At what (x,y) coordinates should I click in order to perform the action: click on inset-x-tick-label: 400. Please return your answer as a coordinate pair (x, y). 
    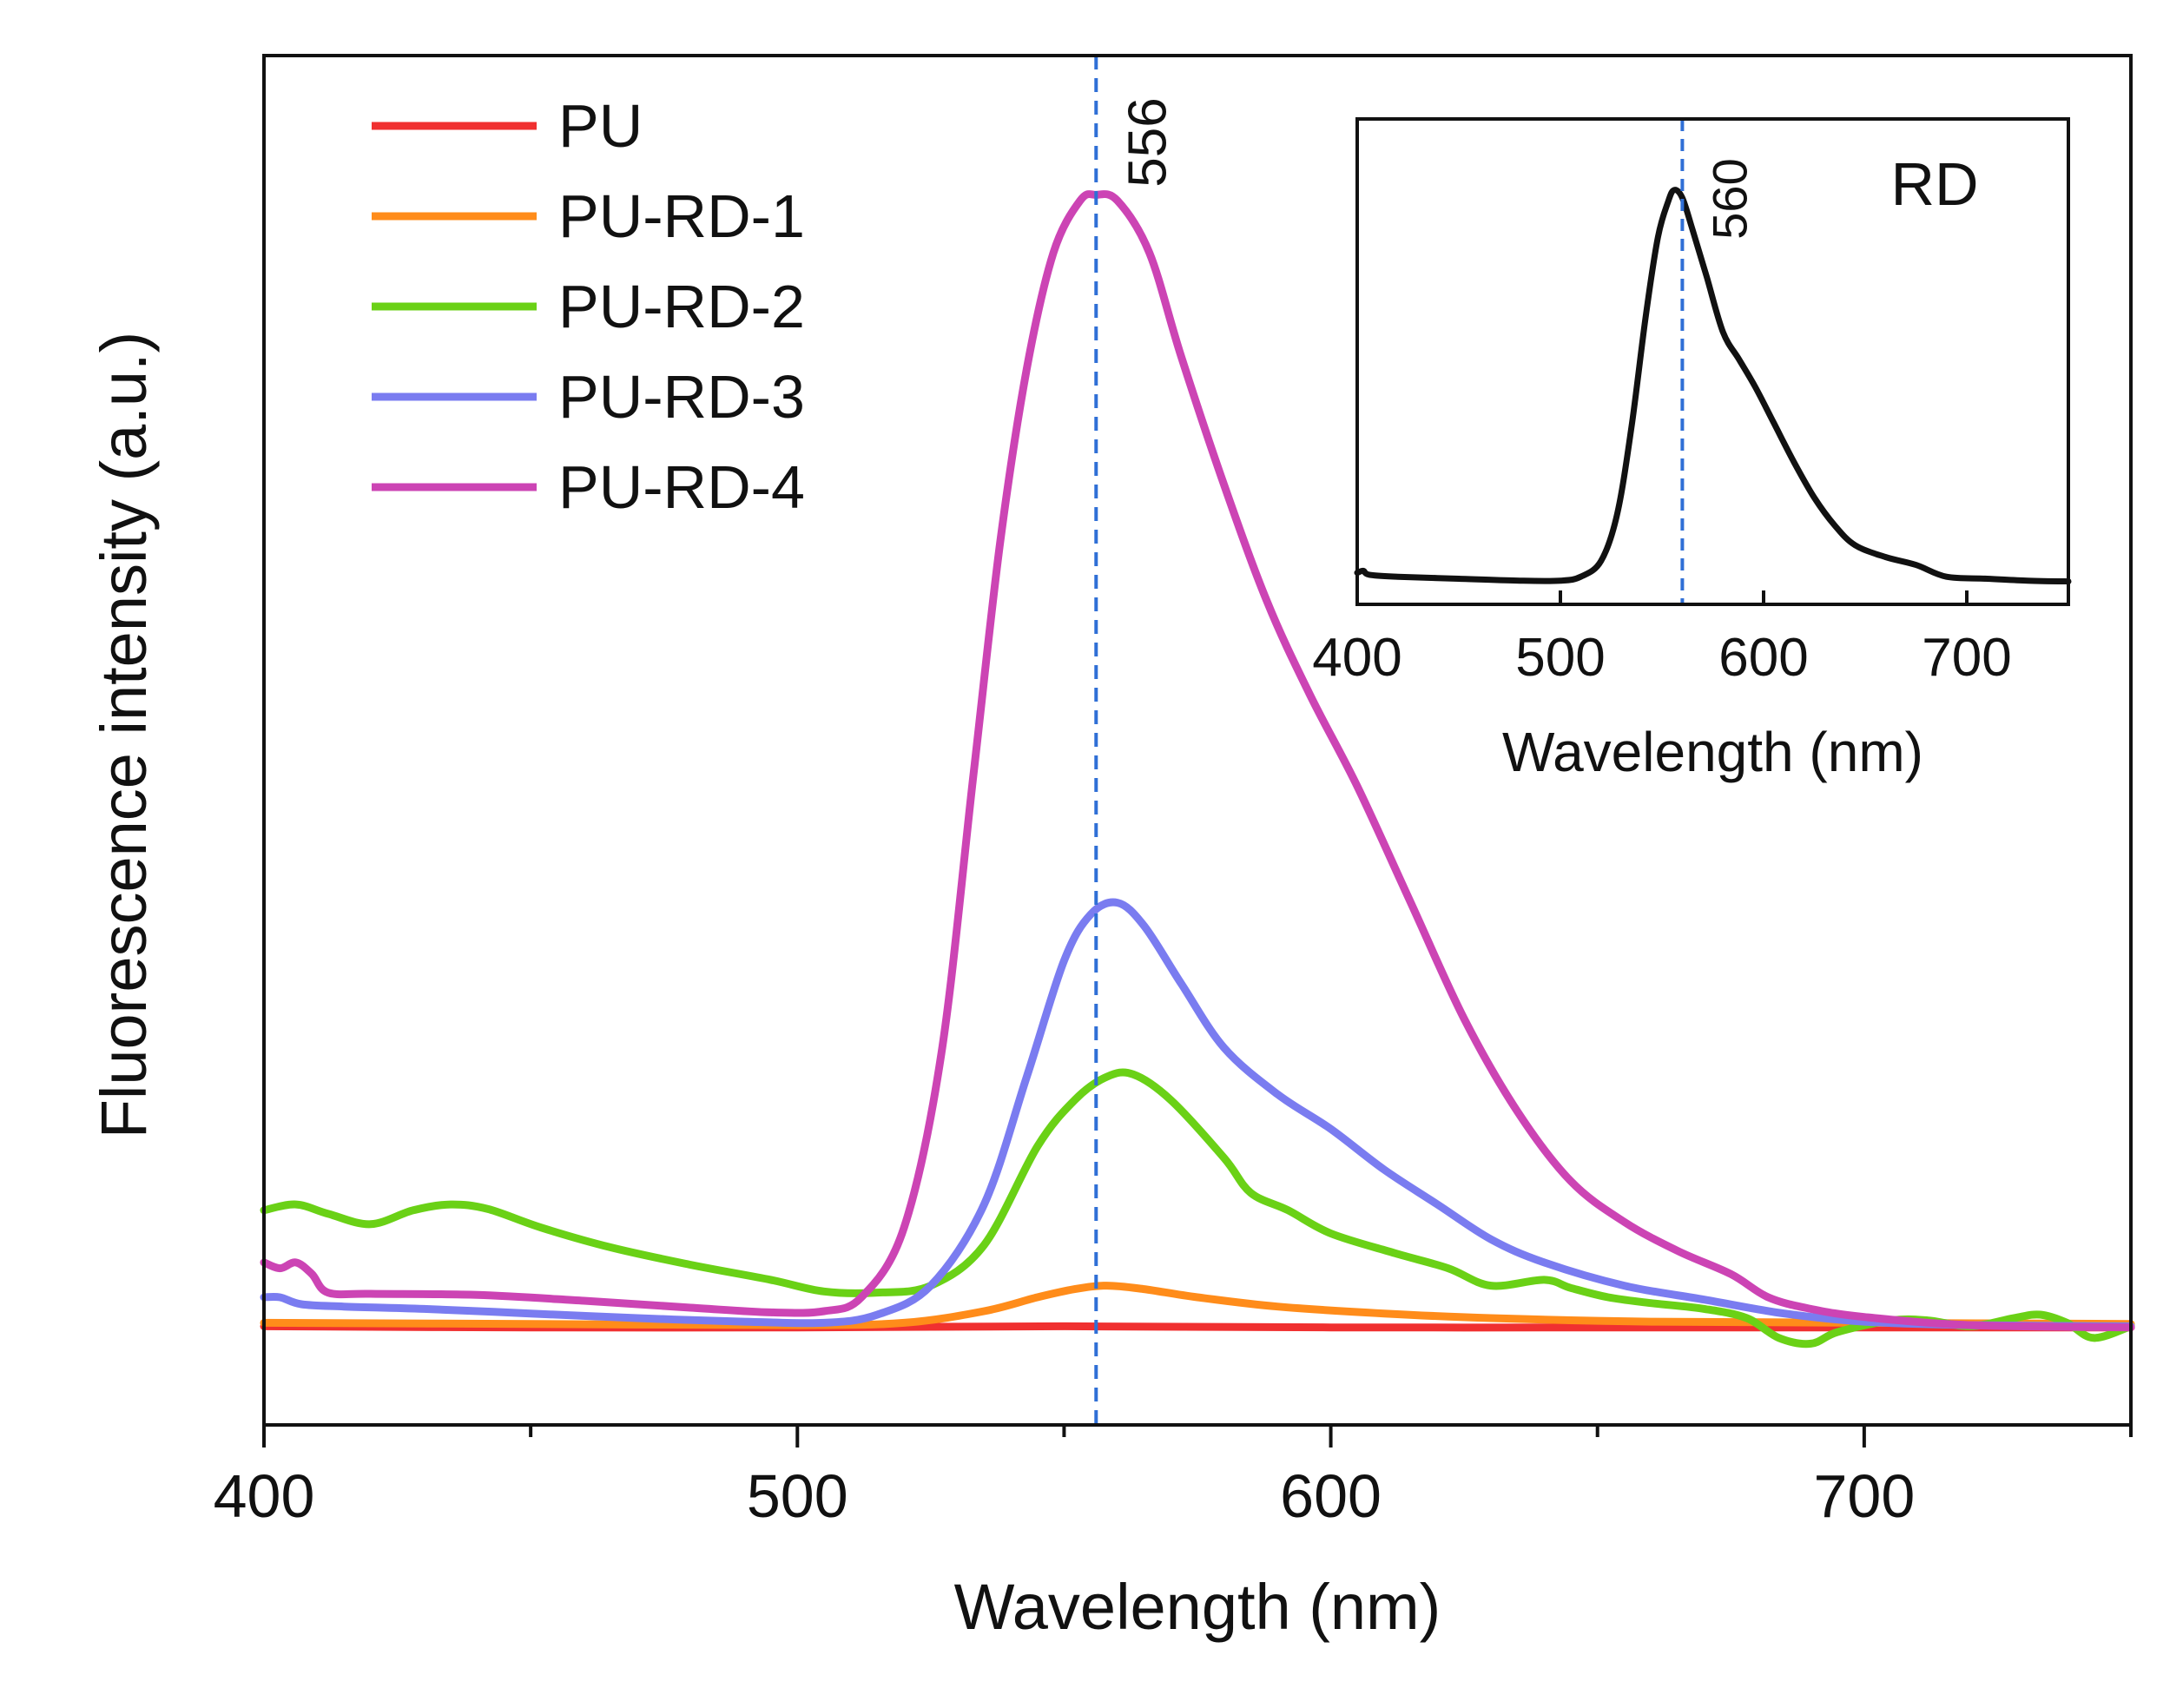
    Looking at the image, I should click on (1356, 658).